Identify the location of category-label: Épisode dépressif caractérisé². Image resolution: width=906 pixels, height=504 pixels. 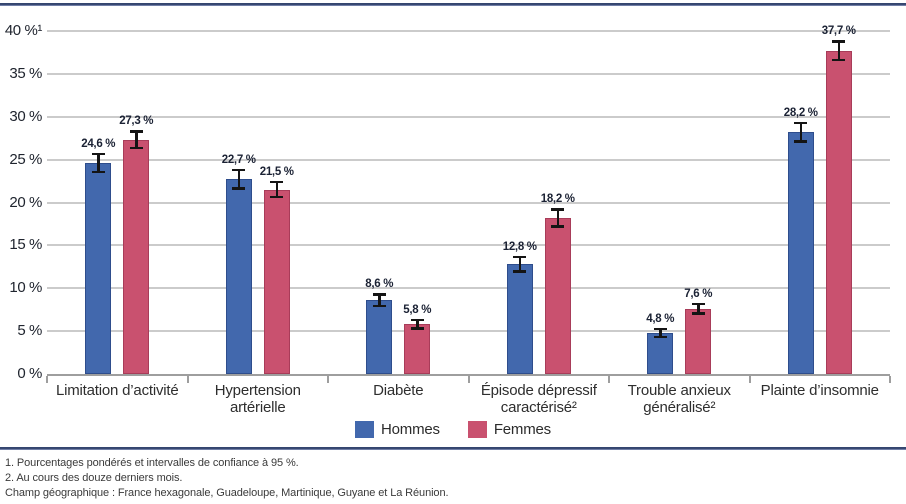
(538, 399).